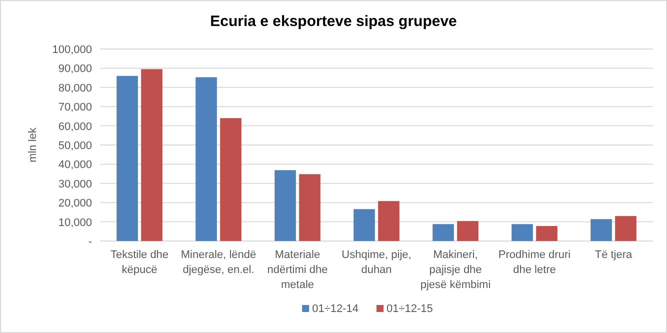  What do you see at coordinates (75, 204) in the screenshot?
I see `y-tick-label: 20,000` at bounding box center [75, 204].